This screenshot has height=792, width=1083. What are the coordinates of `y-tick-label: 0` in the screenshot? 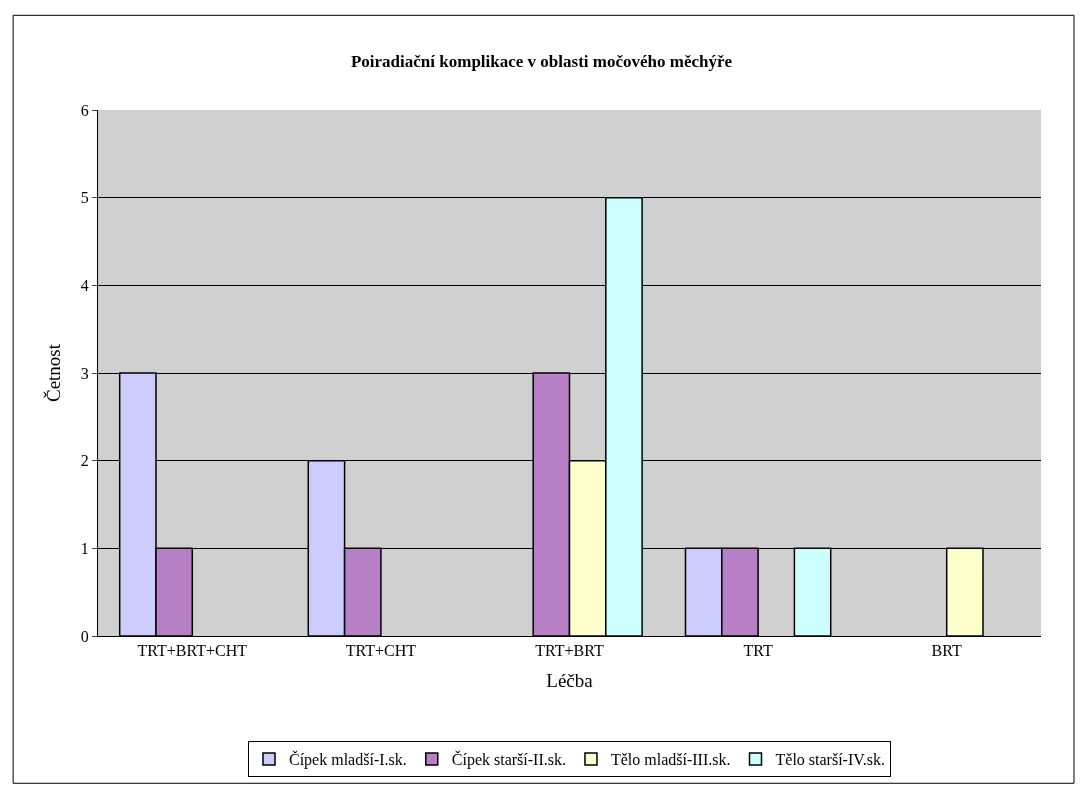 It's located at (84, 636).